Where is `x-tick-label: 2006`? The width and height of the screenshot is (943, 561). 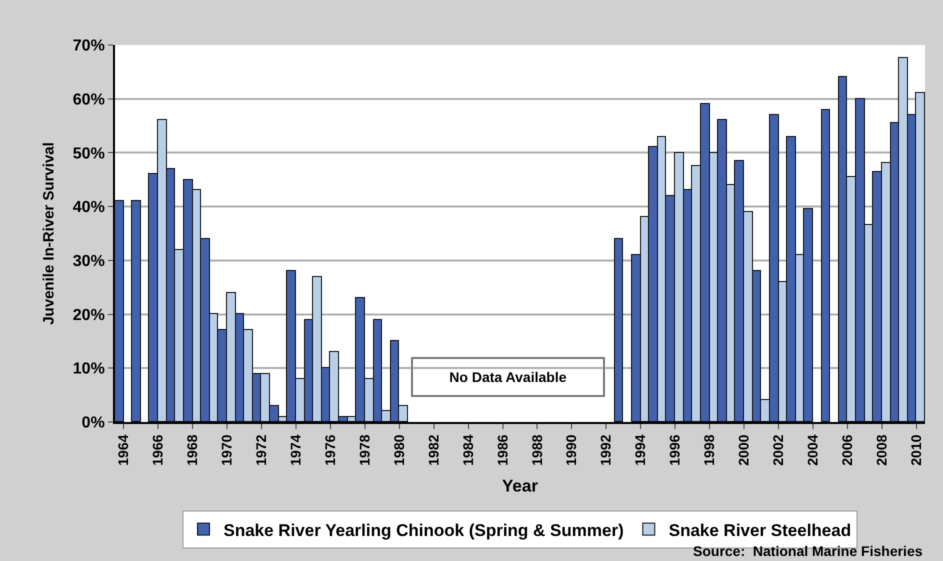
x-tick-label: 2006 is located at coordinates (847, 450).